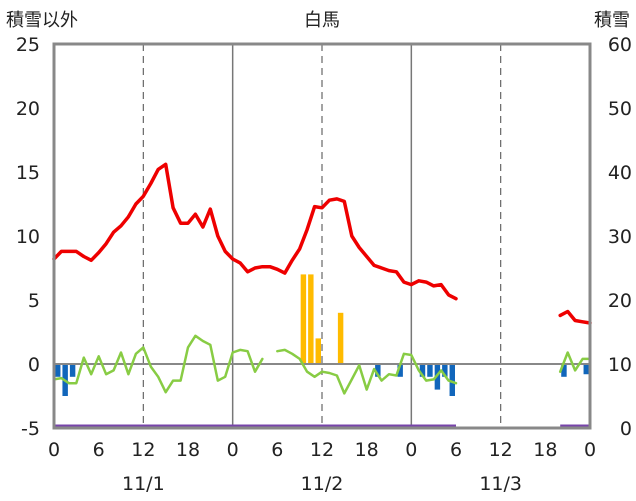  I want to click on right-tick-label: 20, so click(620, 301).